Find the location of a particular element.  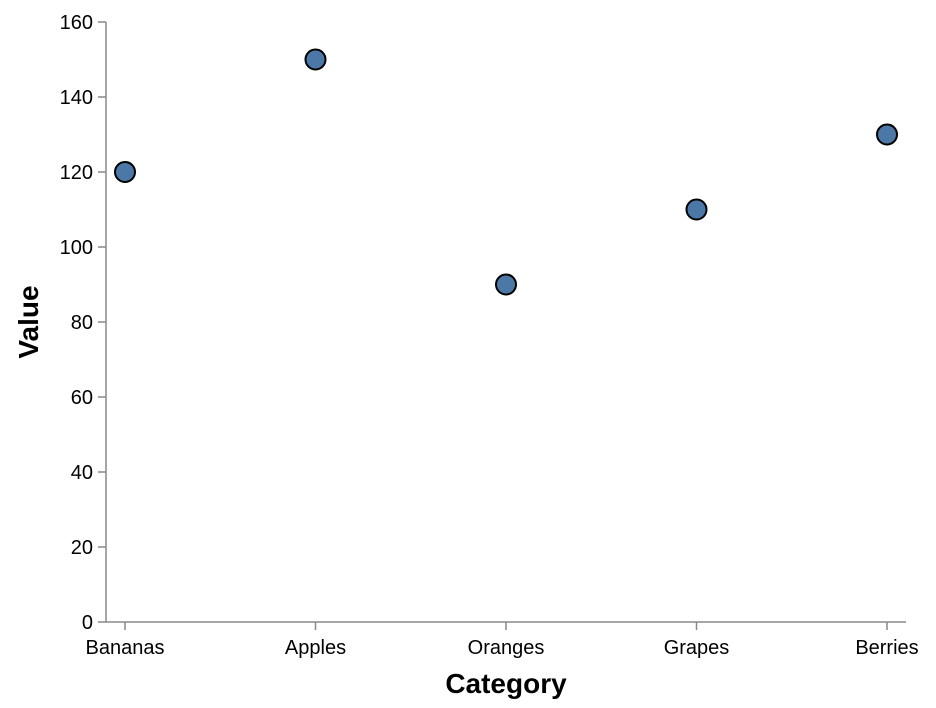

y-tick-label: 100 is located at coordinates (76, 248).